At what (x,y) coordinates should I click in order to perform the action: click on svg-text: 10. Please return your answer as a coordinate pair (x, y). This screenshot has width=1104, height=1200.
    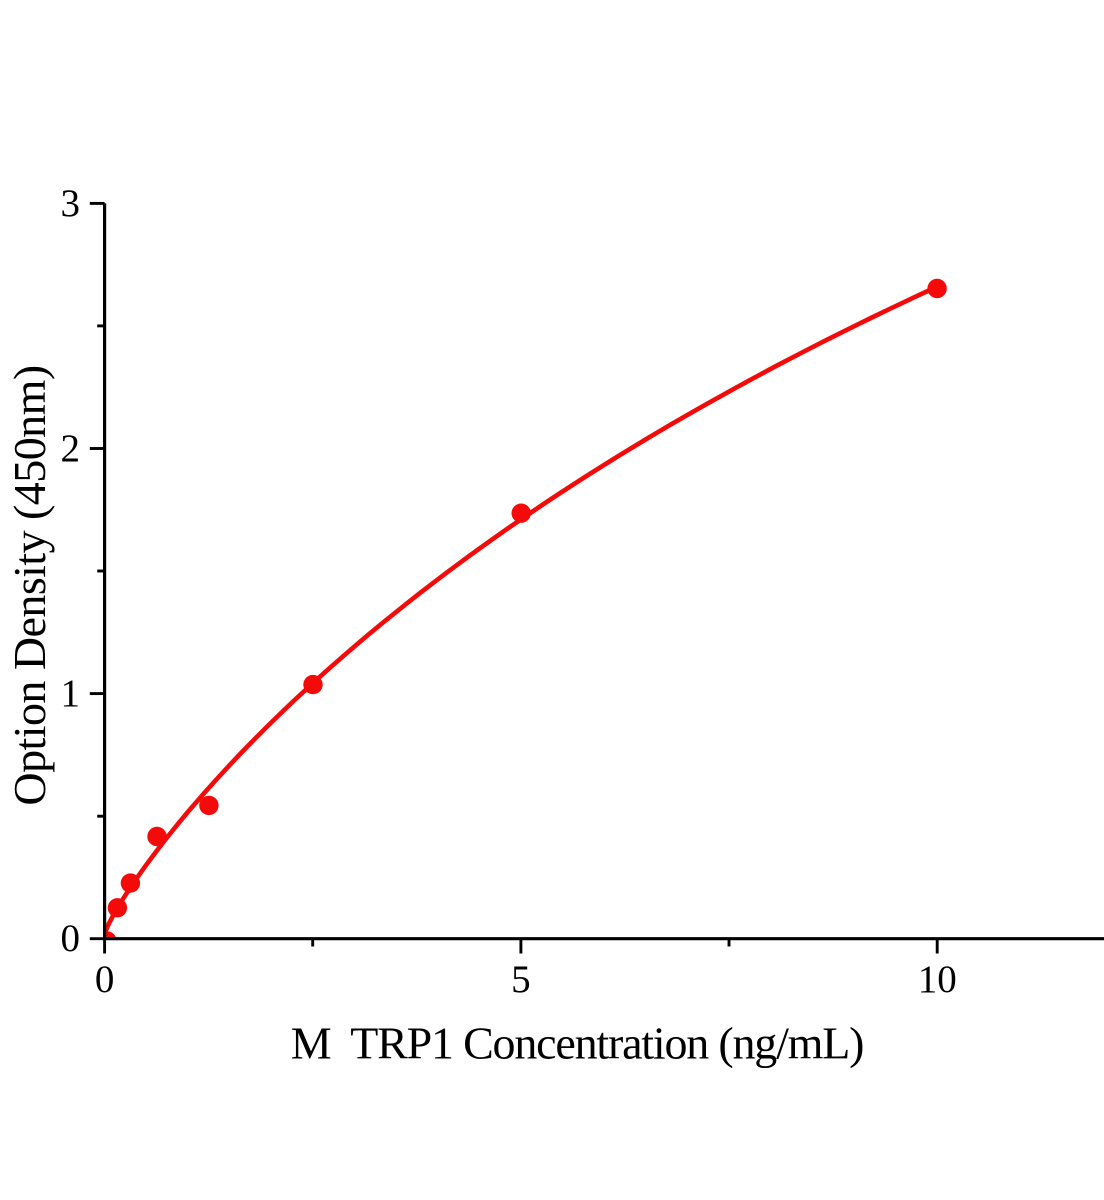
    Looking at the image, I should click on (937, 979).